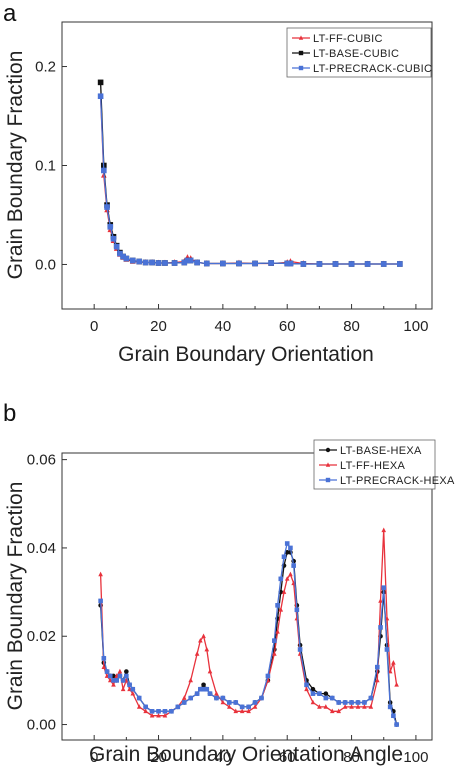 The image size is (474, 767). I want to click on legend-entry: LT-BASE-CUBIC, so click(345, 54).